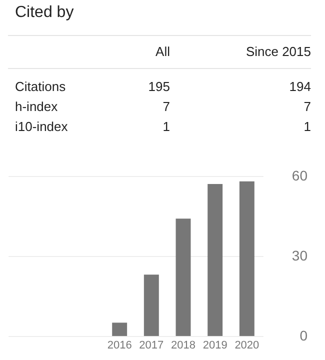 The height and width of the screenshot is (360, 325). Describe the element at coordinates (163, 51) in the screenshot. I see `text: All` at that location.